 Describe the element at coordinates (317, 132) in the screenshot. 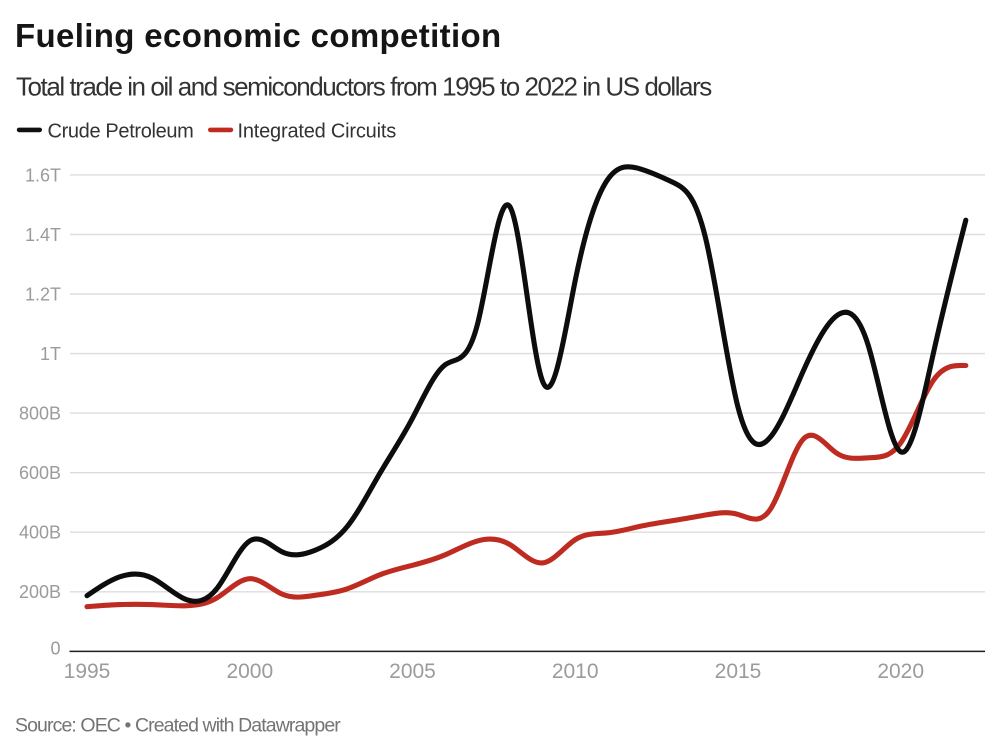

I see `svg-text: Integrated Circuits` at that location.